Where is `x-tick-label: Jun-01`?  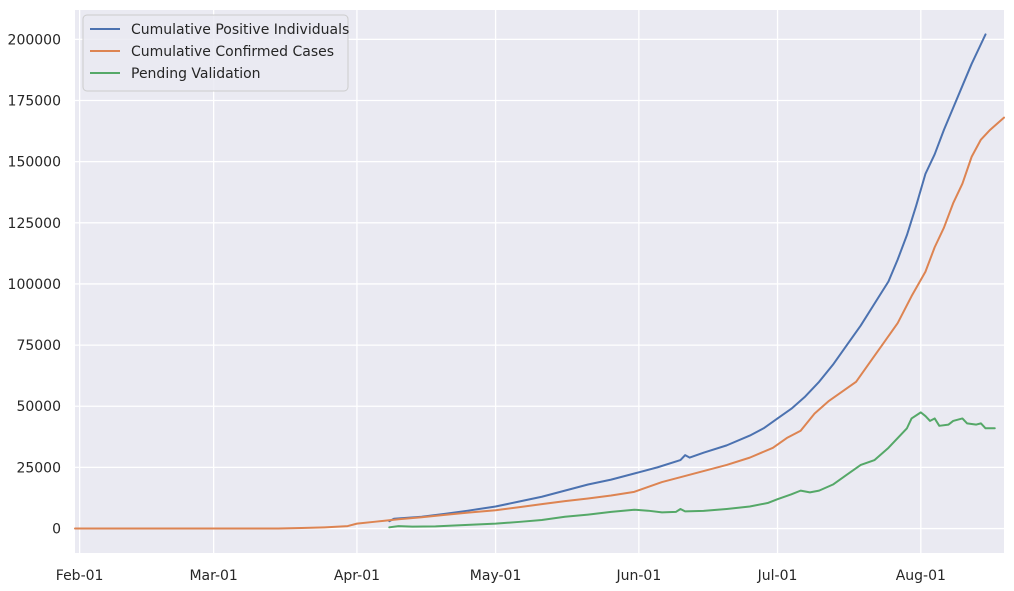 x-tick-label: Jun-01 is located at coordinates (638, 576).